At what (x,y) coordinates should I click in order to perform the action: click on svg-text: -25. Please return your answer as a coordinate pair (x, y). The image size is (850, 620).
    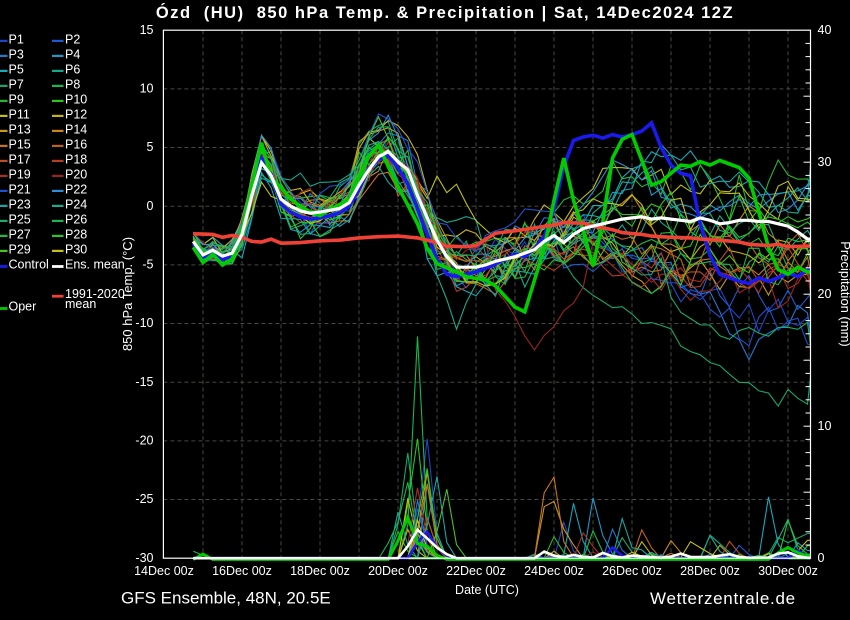
    Looking at the image, I should click on (144, 499).